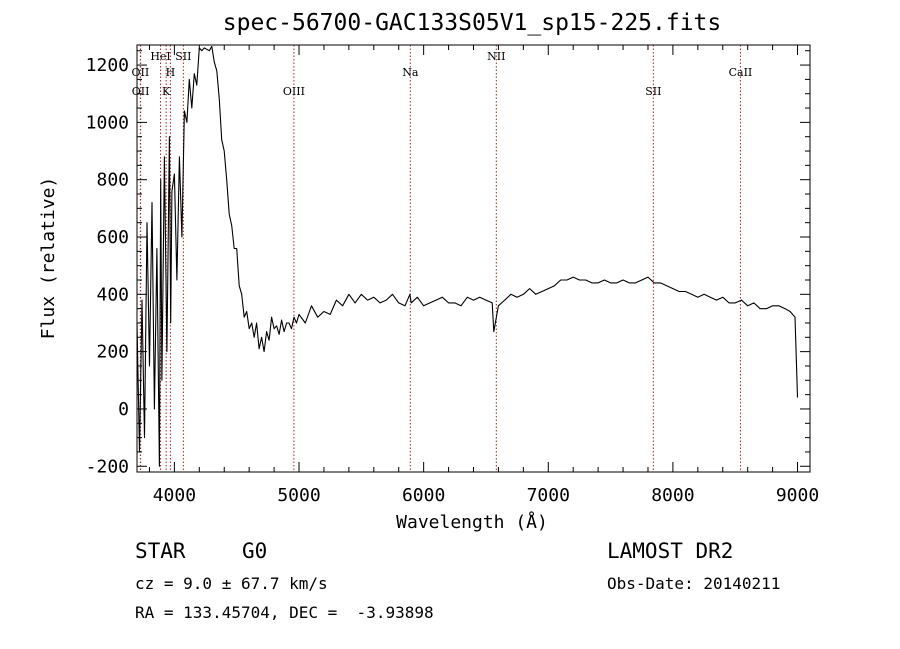  Describe the element at coordinates (653, 91) in the screenshot. I see `line-marker-label-9: SII` at that location.